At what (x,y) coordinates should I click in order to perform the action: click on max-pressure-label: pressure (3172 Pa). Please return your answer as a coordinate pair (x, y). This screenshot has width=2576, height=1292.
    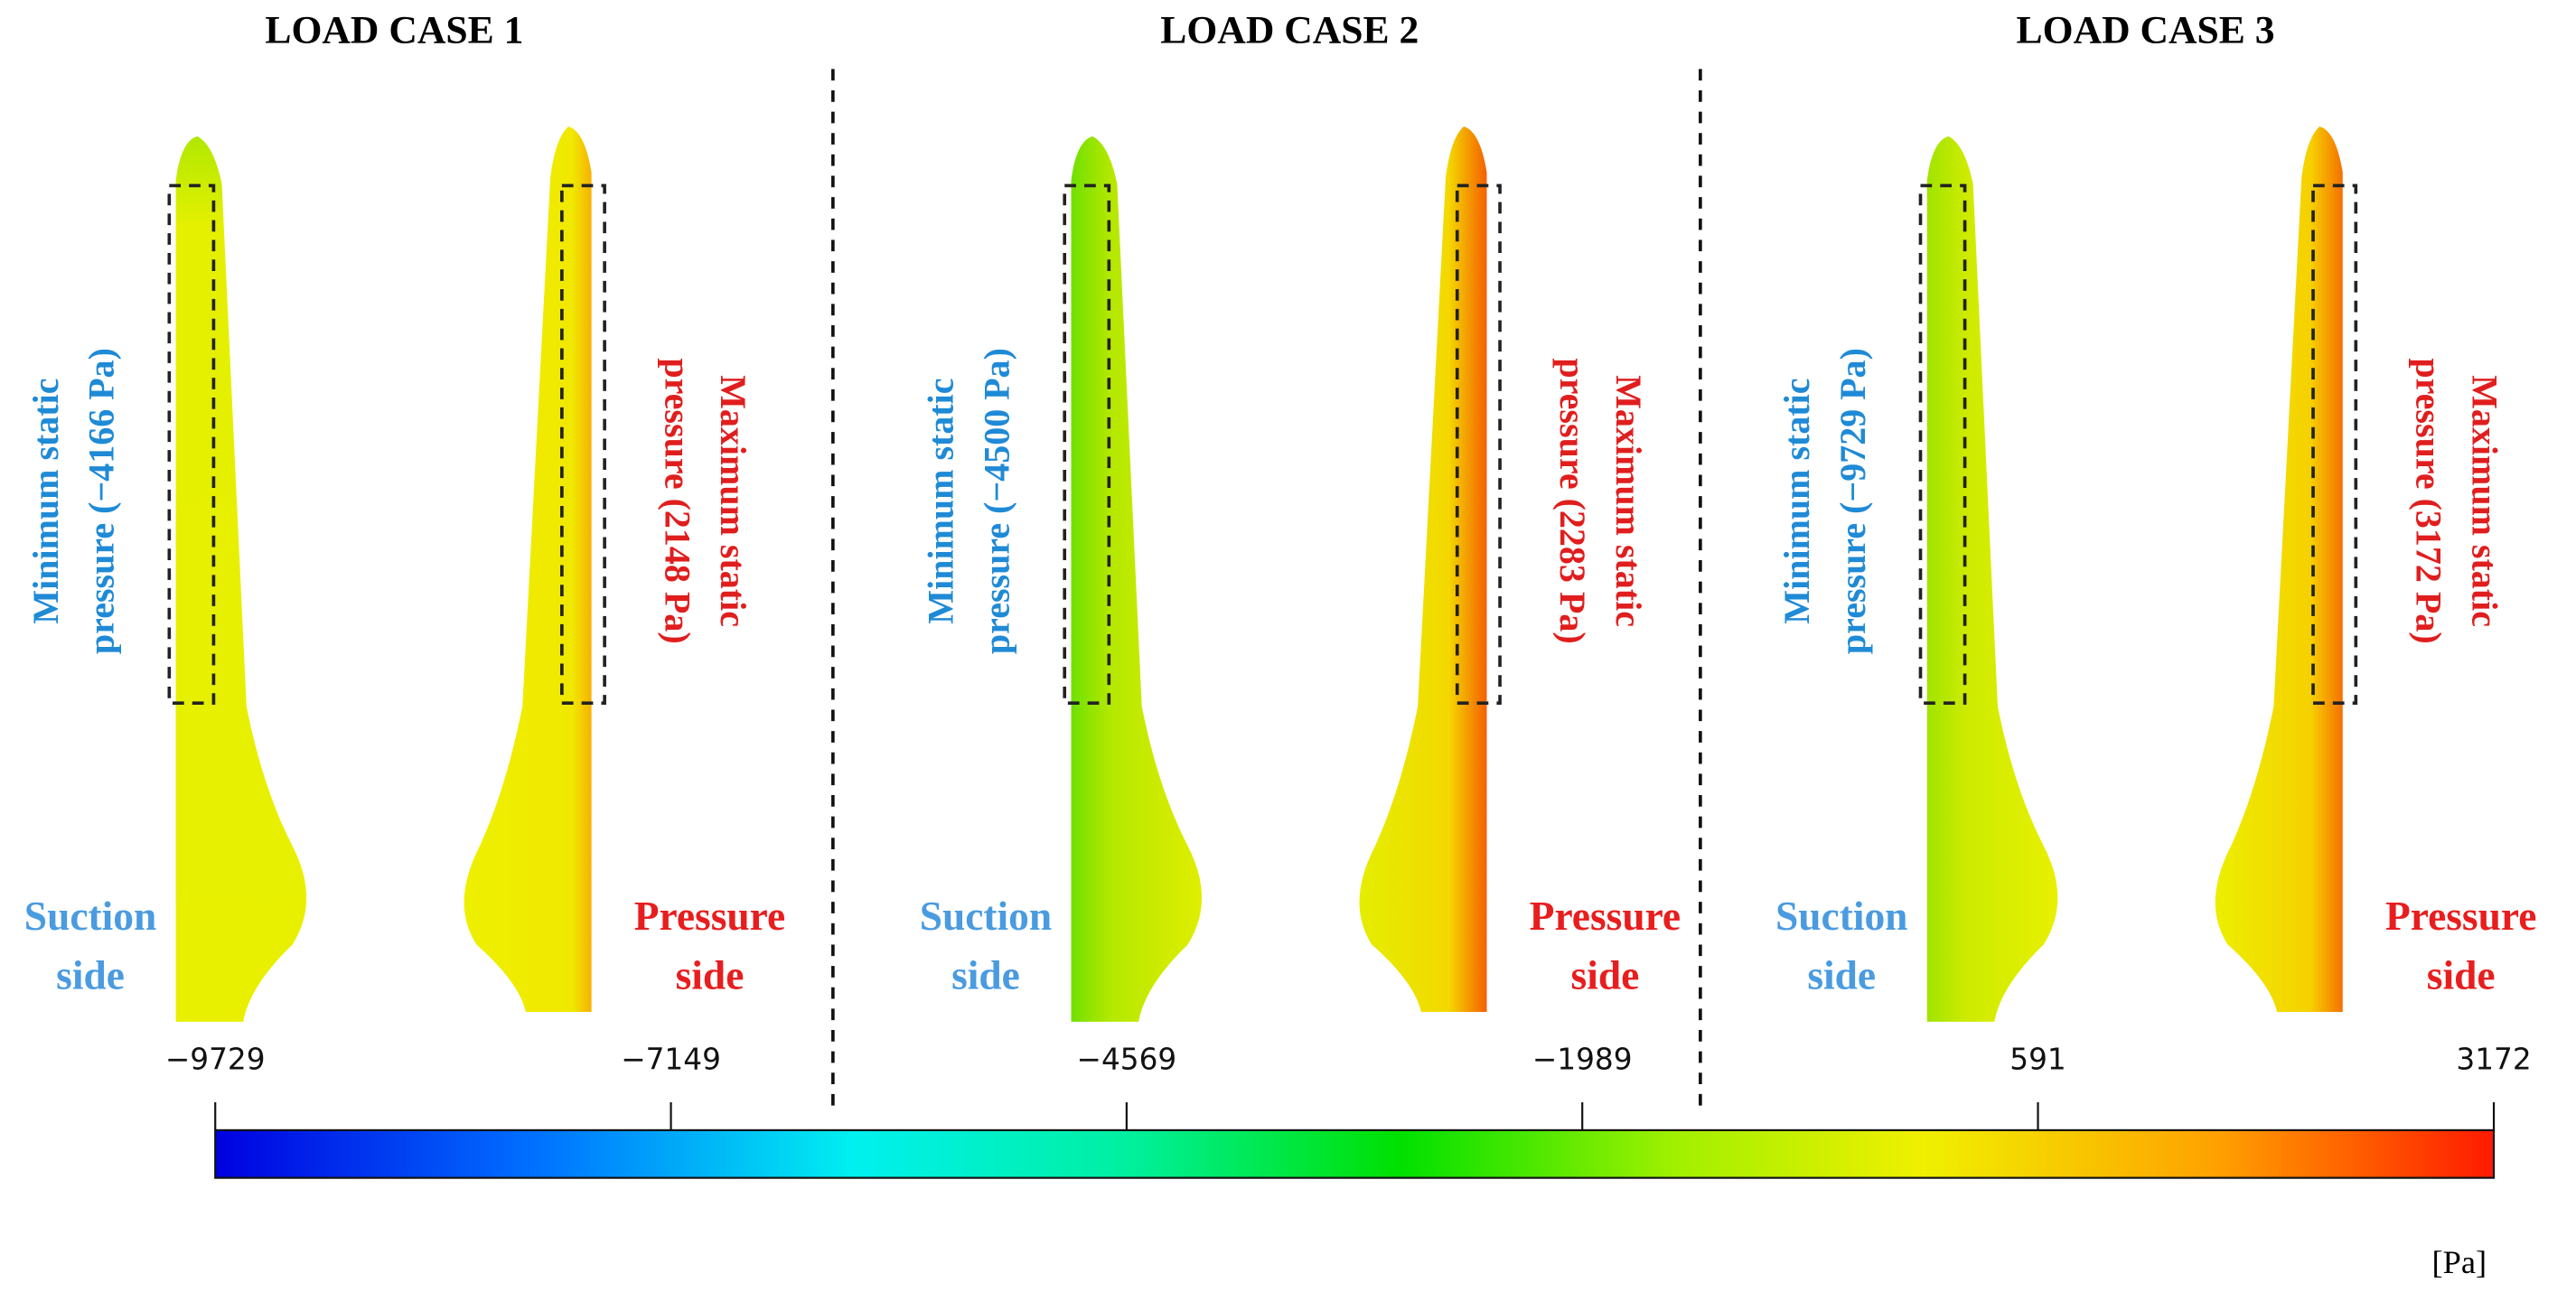
    Looking at the image, I should click on (2428, 500).